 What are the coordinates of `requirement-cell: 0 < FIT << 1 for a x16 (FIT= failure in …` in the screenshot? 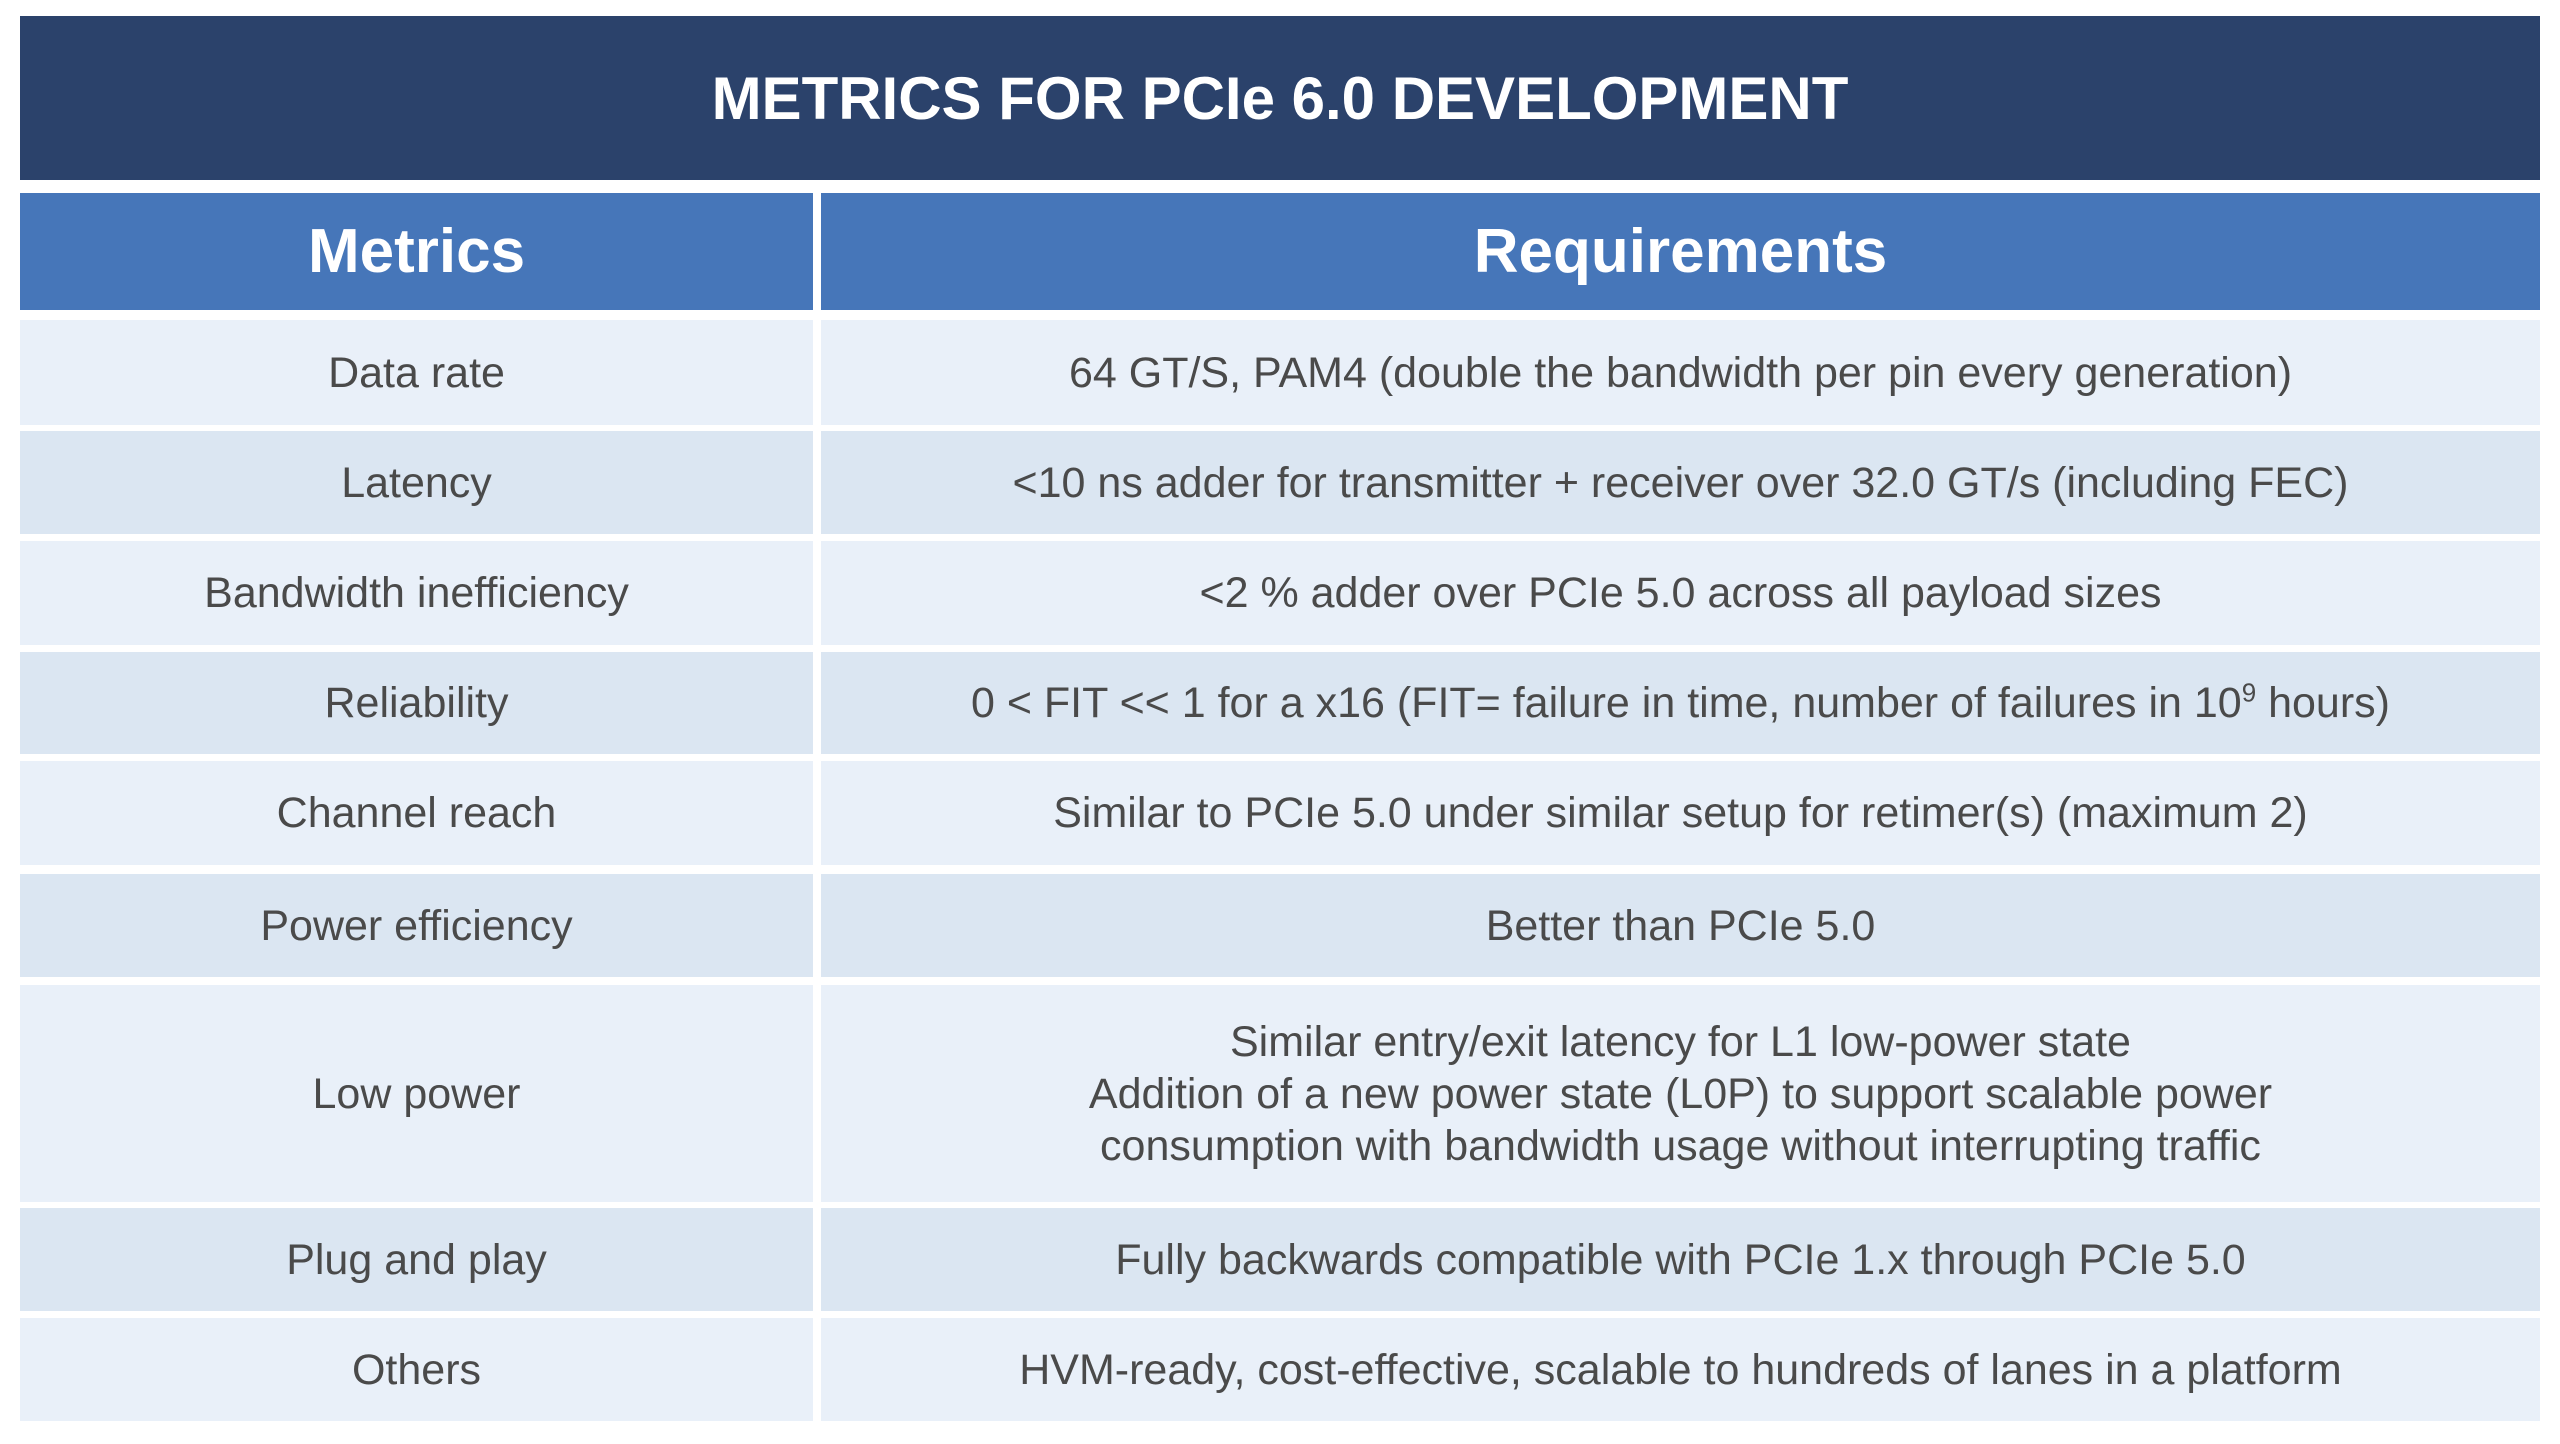 It's located at (1680, 703).